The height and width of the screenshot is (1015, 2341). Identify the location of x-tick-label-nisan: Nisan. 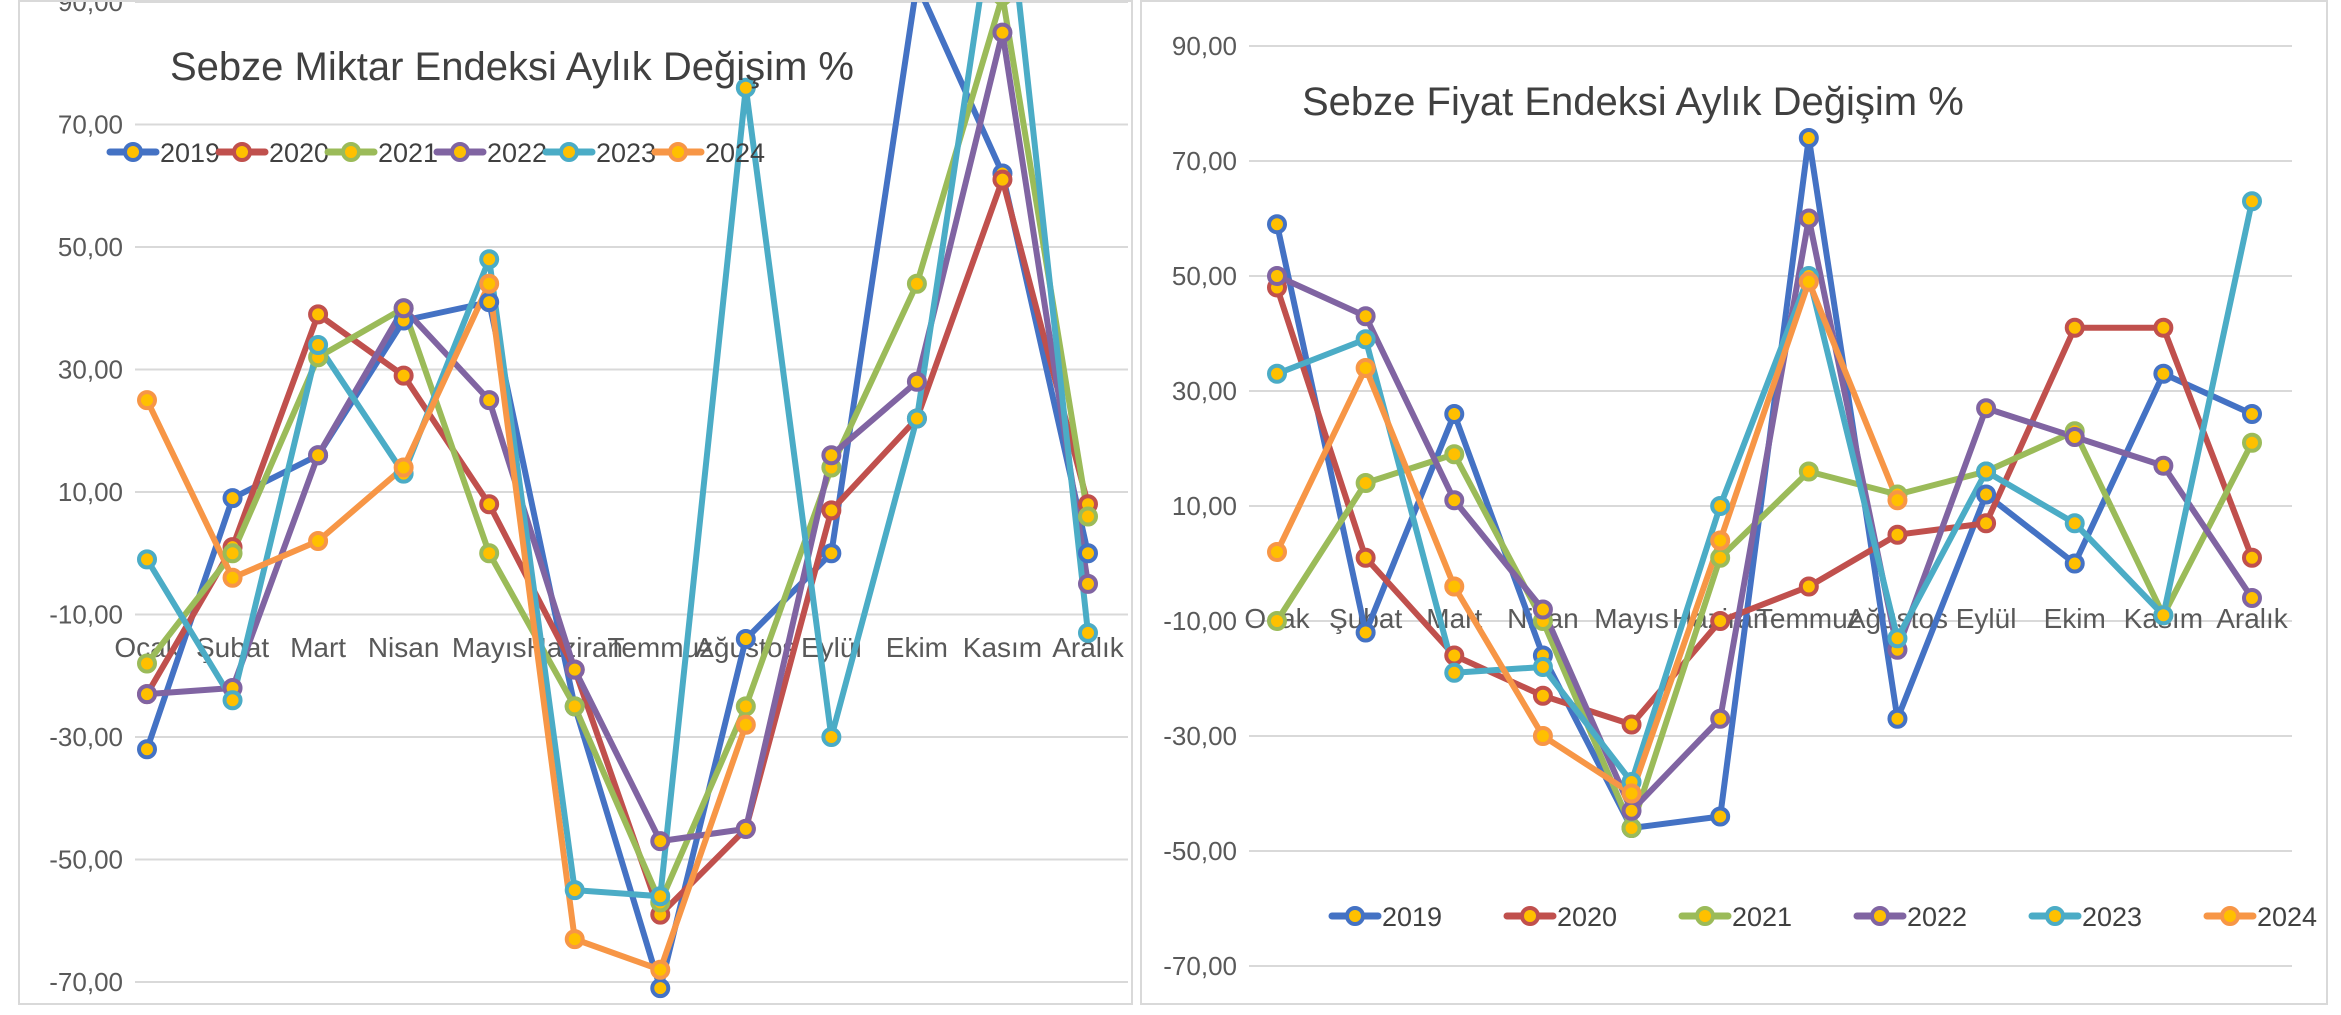
(404, 647).